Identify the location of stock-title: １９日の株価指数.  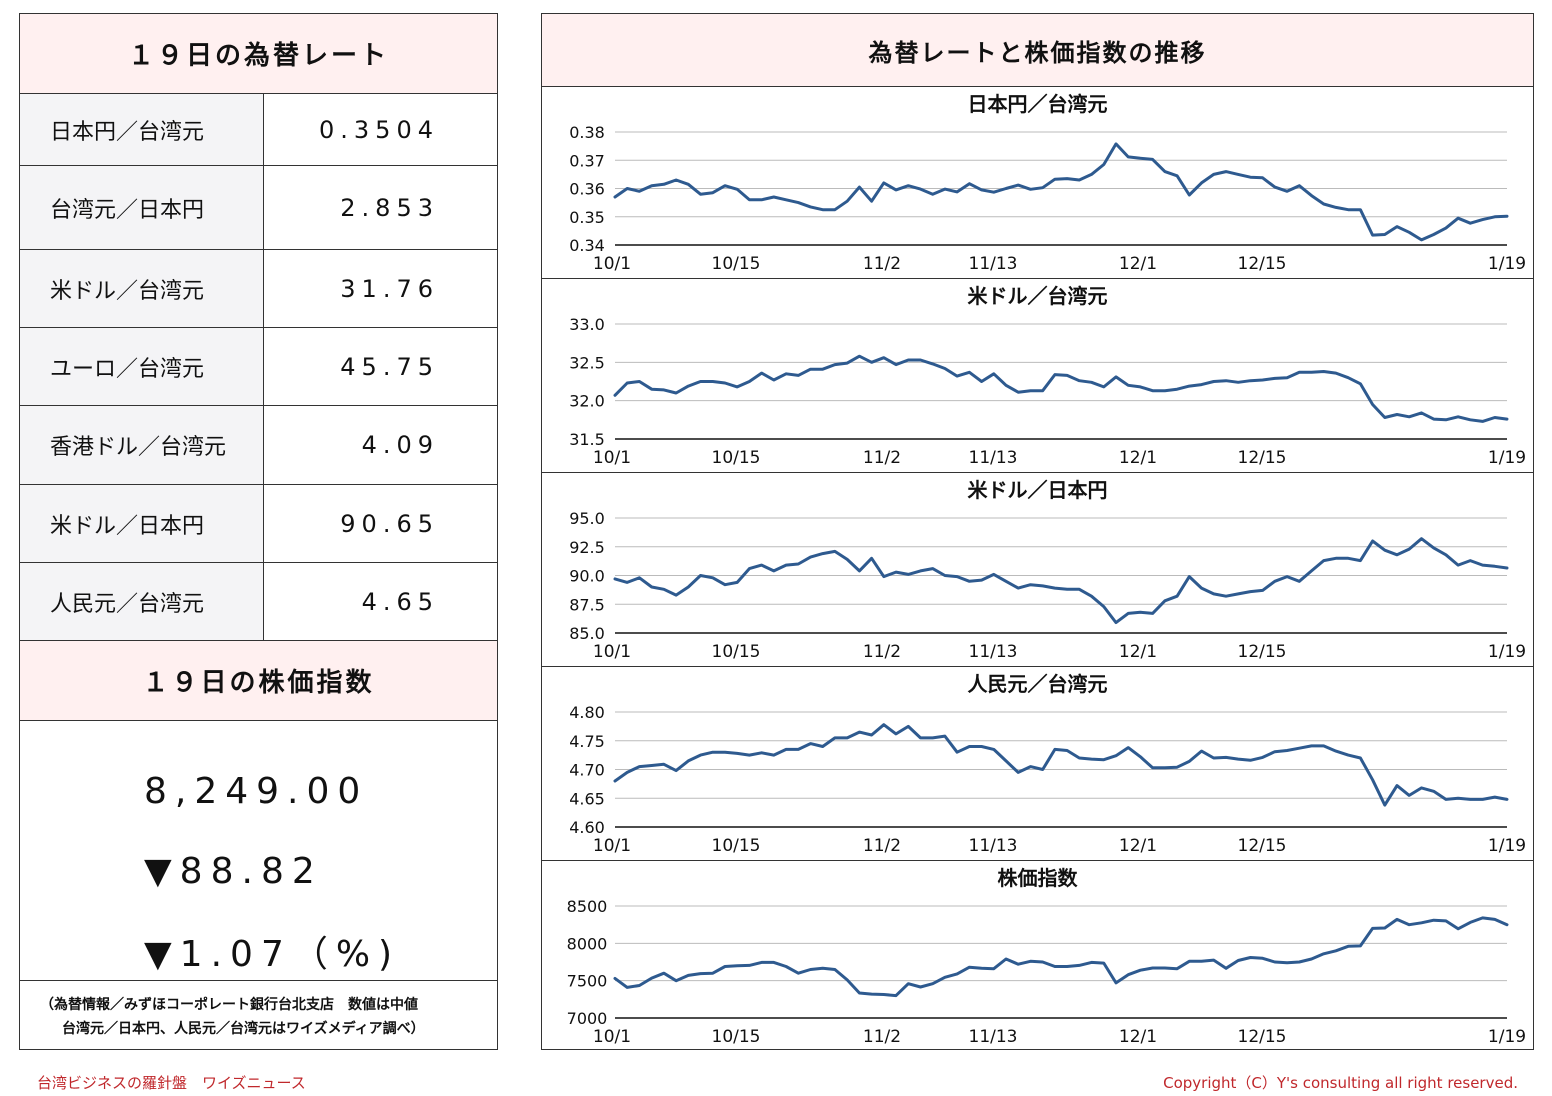
(258, 681).